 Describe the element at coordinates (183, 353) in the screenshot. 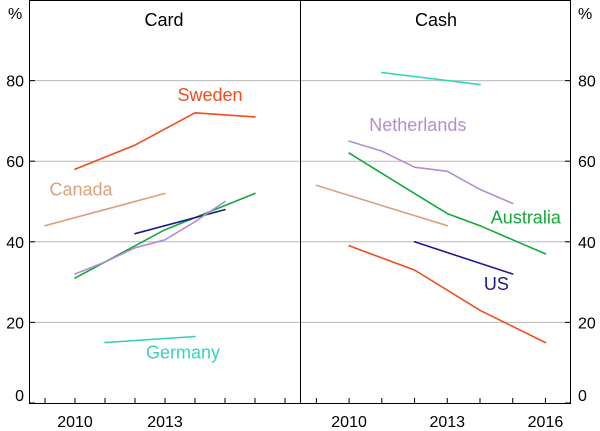

I see `series-label-card-germany: Germany` at that location.